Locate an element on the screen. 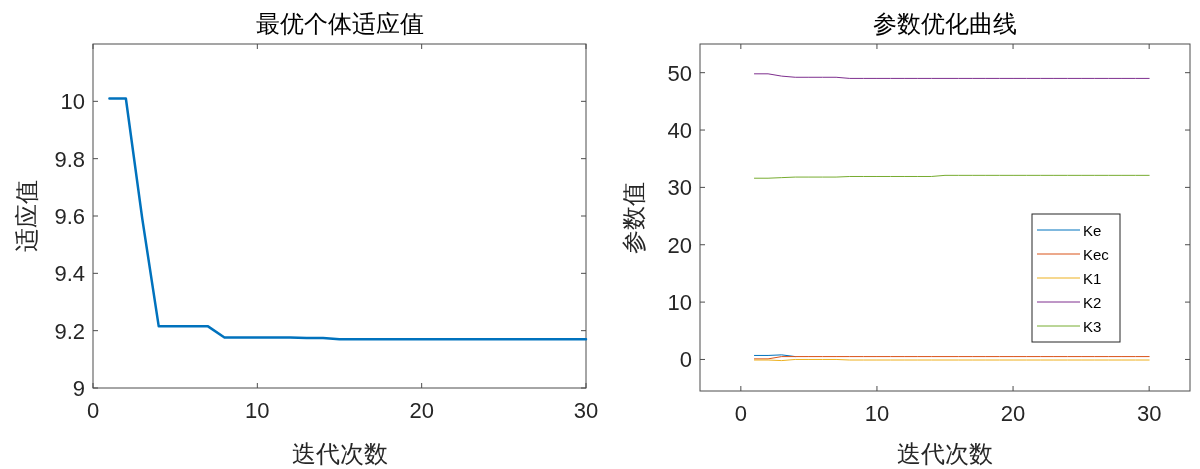 The image size is (1200, 469). y-axis-title: 适应值 is located at coordinates (26, 216).